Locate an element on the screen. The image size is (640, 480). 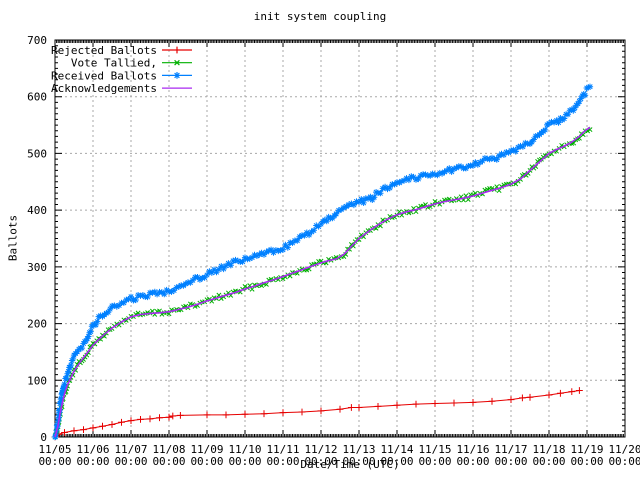
svg-text: 11/20 is located at coordinates (624, 449).